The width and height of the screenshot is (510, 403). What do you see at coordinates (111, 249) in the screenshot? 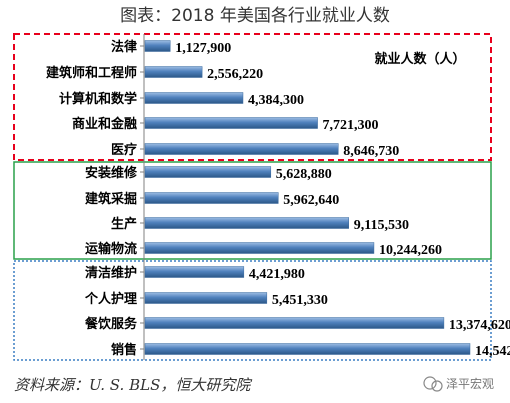
I see `category-label: 运输物流` at bounding box center [111, 249].